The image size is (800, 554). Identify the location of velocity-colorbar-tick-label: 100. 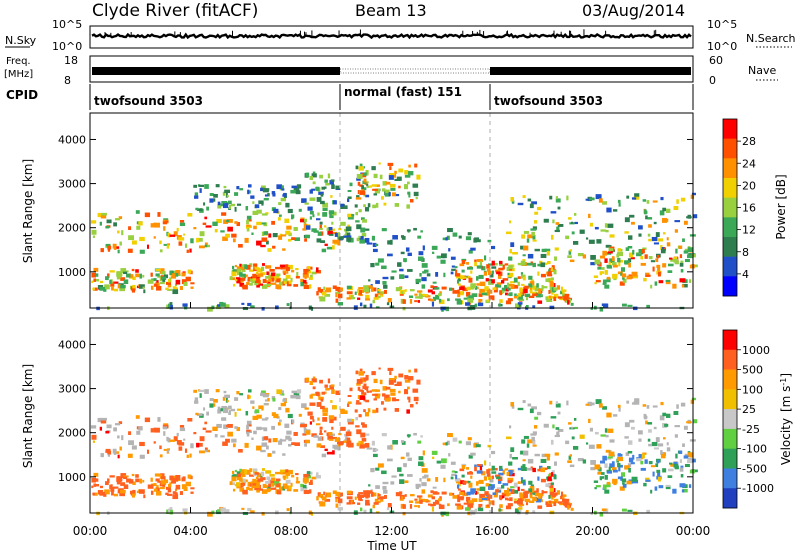
(752, 389).